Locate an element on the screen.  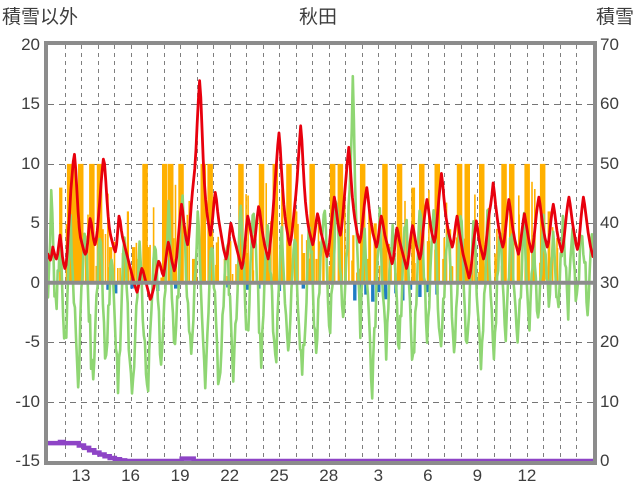
y-axis-right-tick: 20 is located at coordinates (609, 342).